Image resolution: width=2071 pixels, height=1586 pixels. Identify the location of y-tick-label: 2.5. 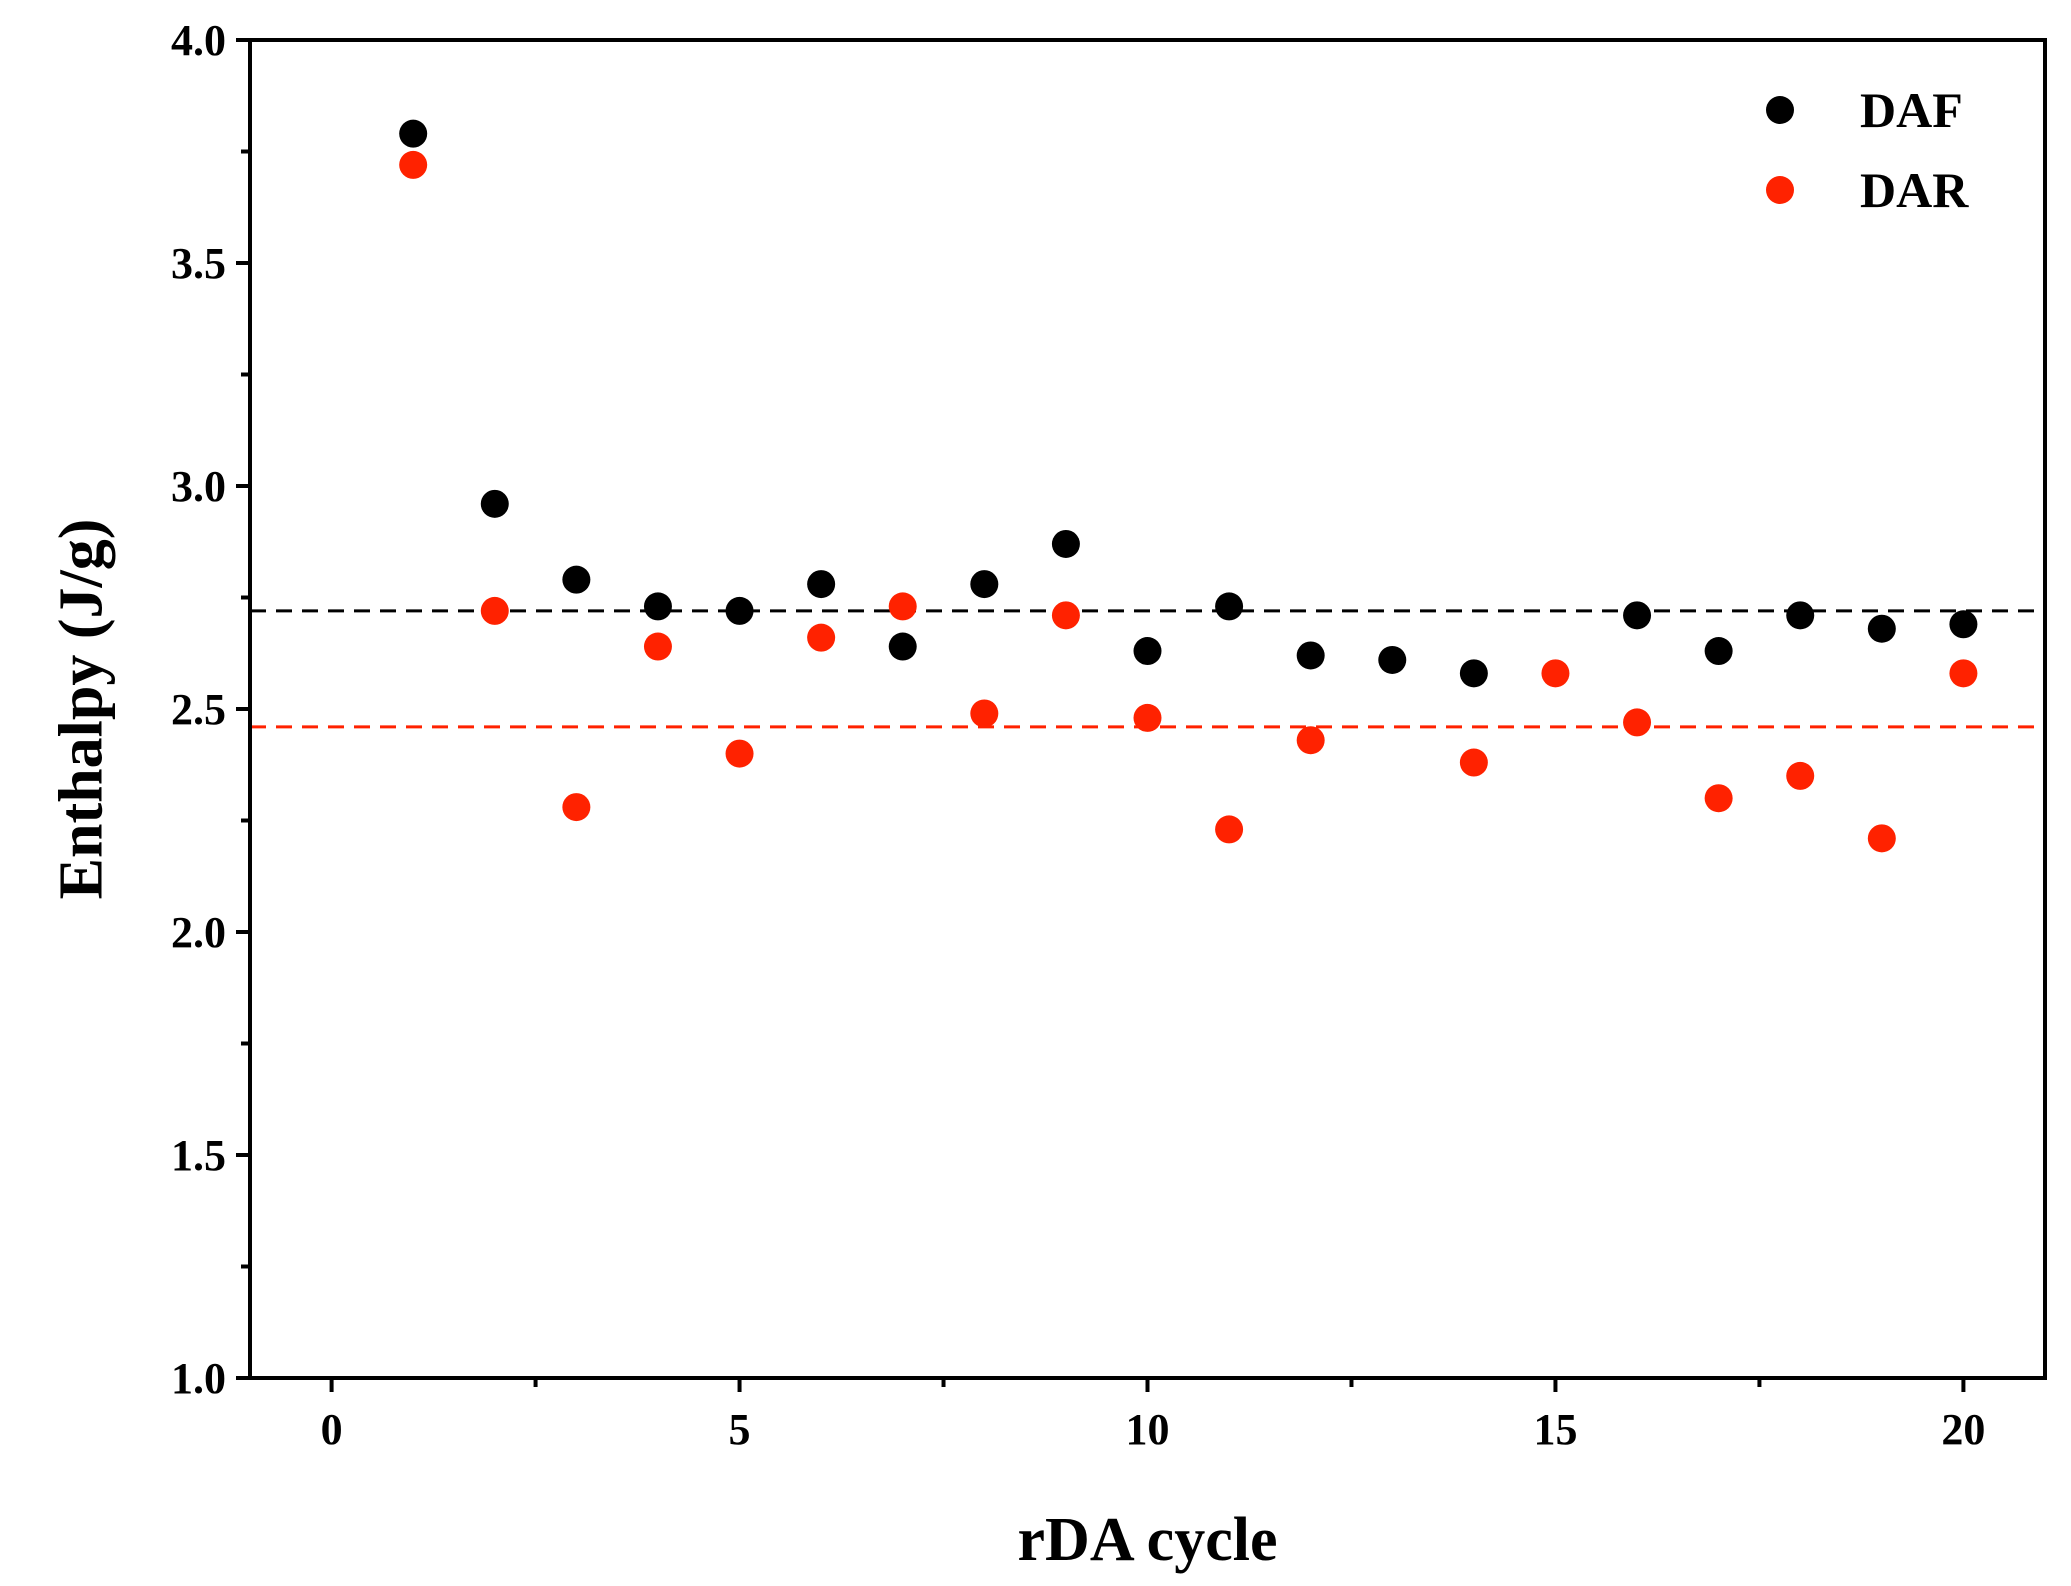
(198, 709).